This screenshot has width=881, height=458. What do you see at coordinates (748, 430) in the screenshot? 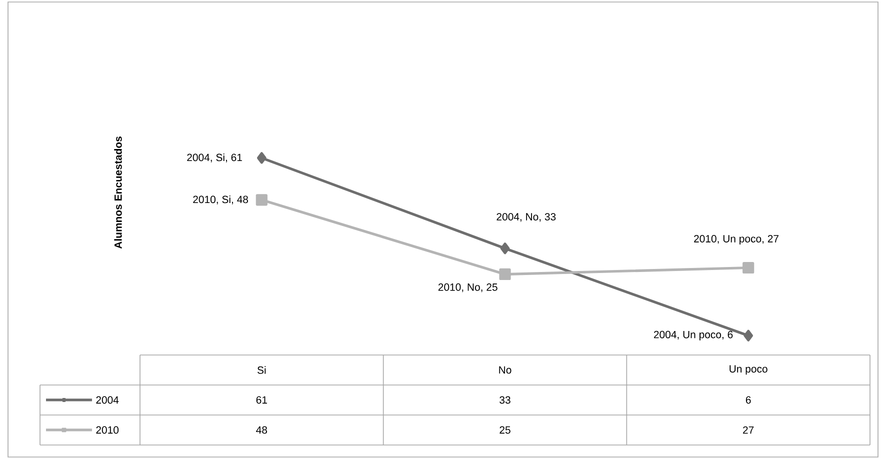
I see `data-label: 27` at bounding box center [748, 430].